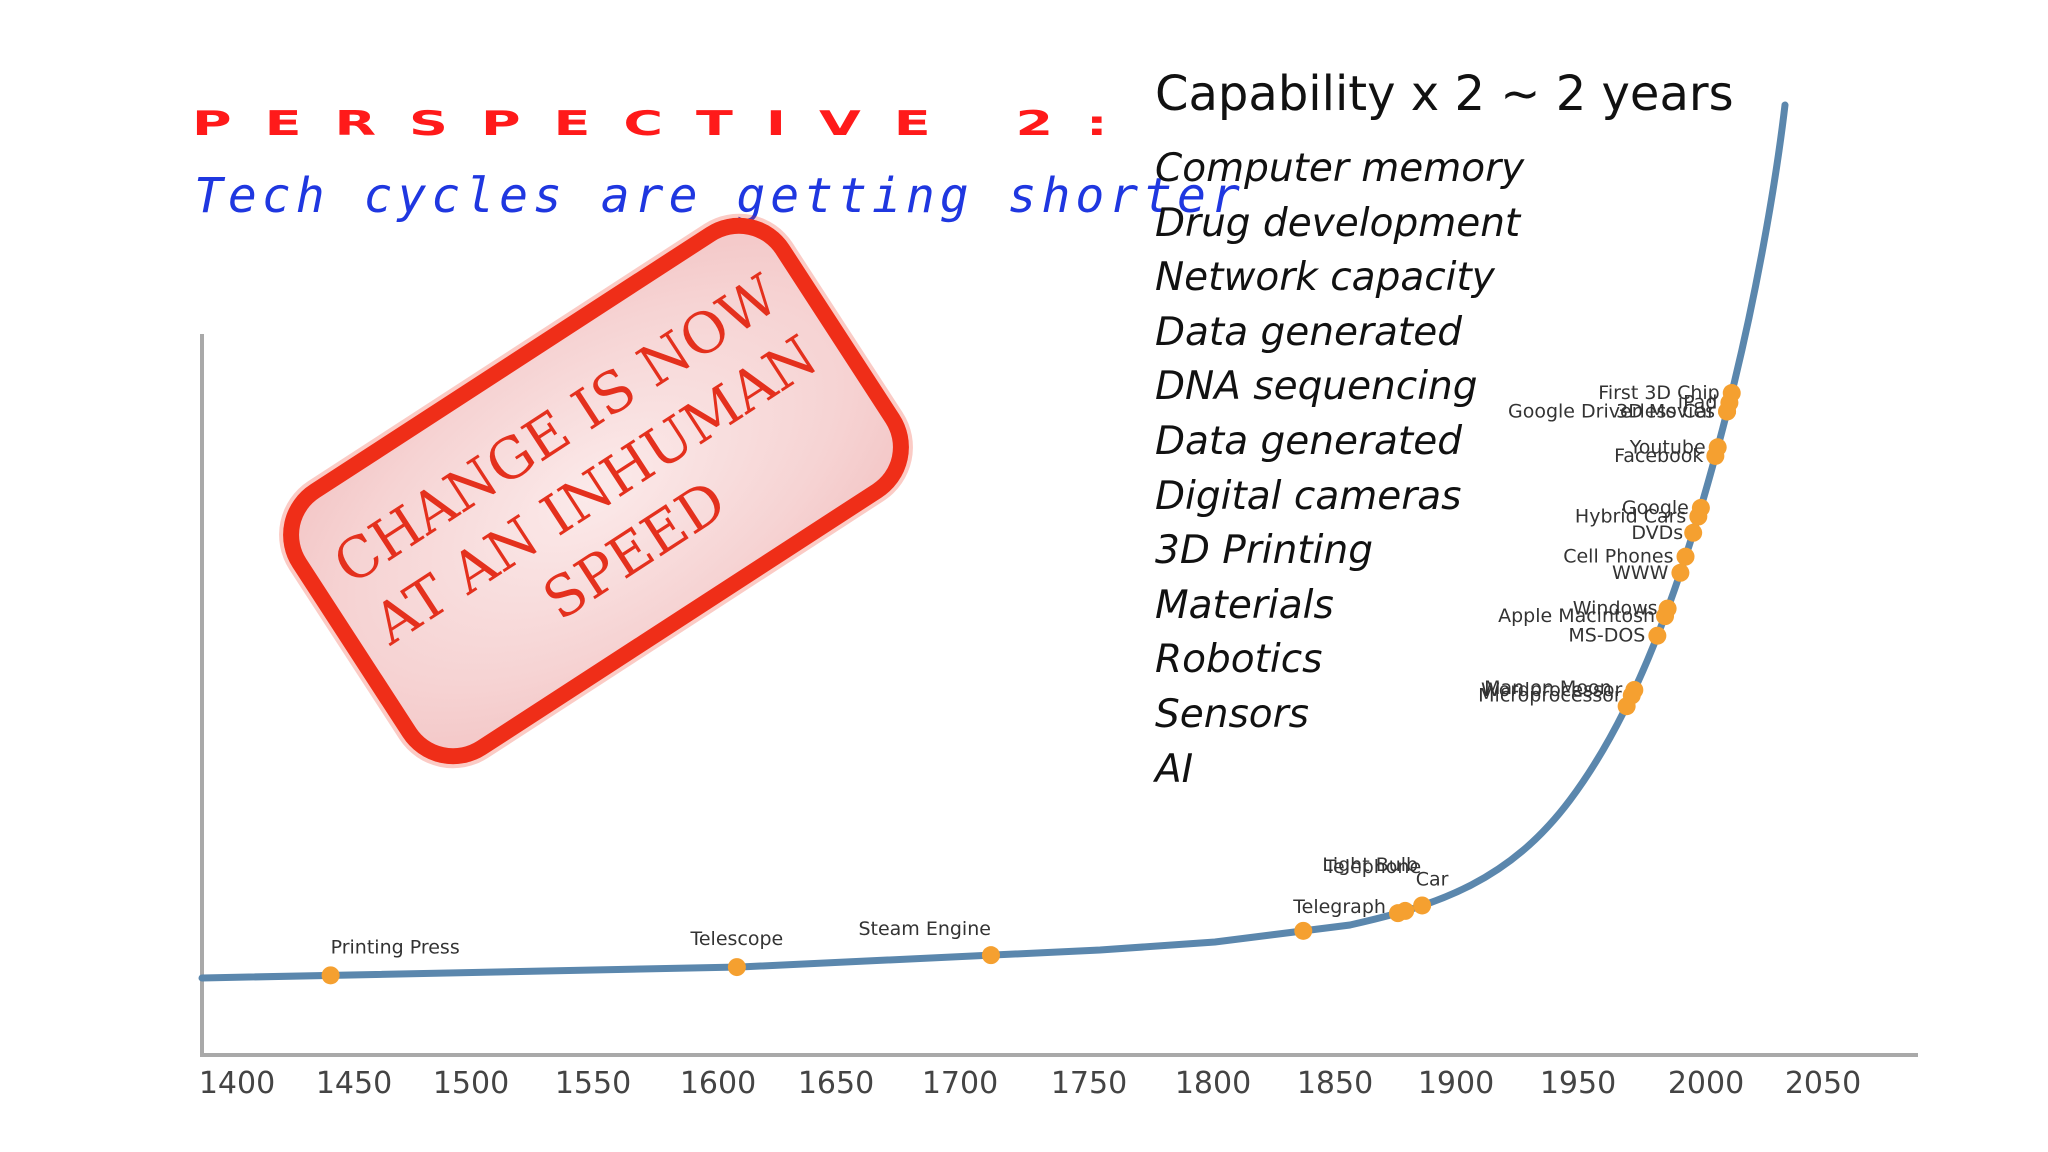 The height and width of the screenshot is (1152, 2048). What do you see at coordinates (1335, 1083) in the screenshot?
I see `x-tick-label: 1850` at bounding box center [1335, 1083].